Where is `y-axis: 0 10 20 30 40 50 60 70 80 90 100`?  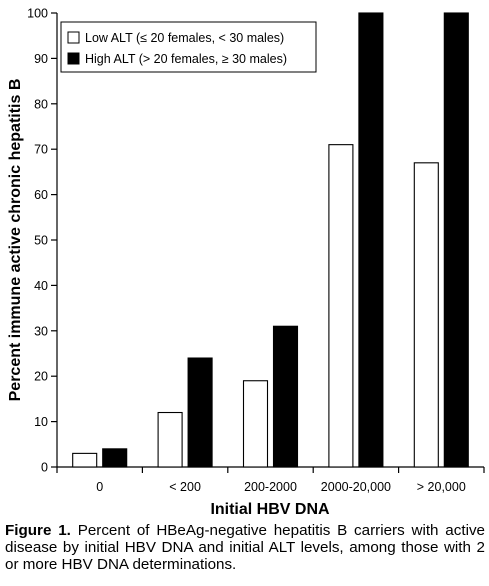
y-axis: 0 10 20 30 40 50 60 70 80 90 100 is located at coordinates (42, 241).